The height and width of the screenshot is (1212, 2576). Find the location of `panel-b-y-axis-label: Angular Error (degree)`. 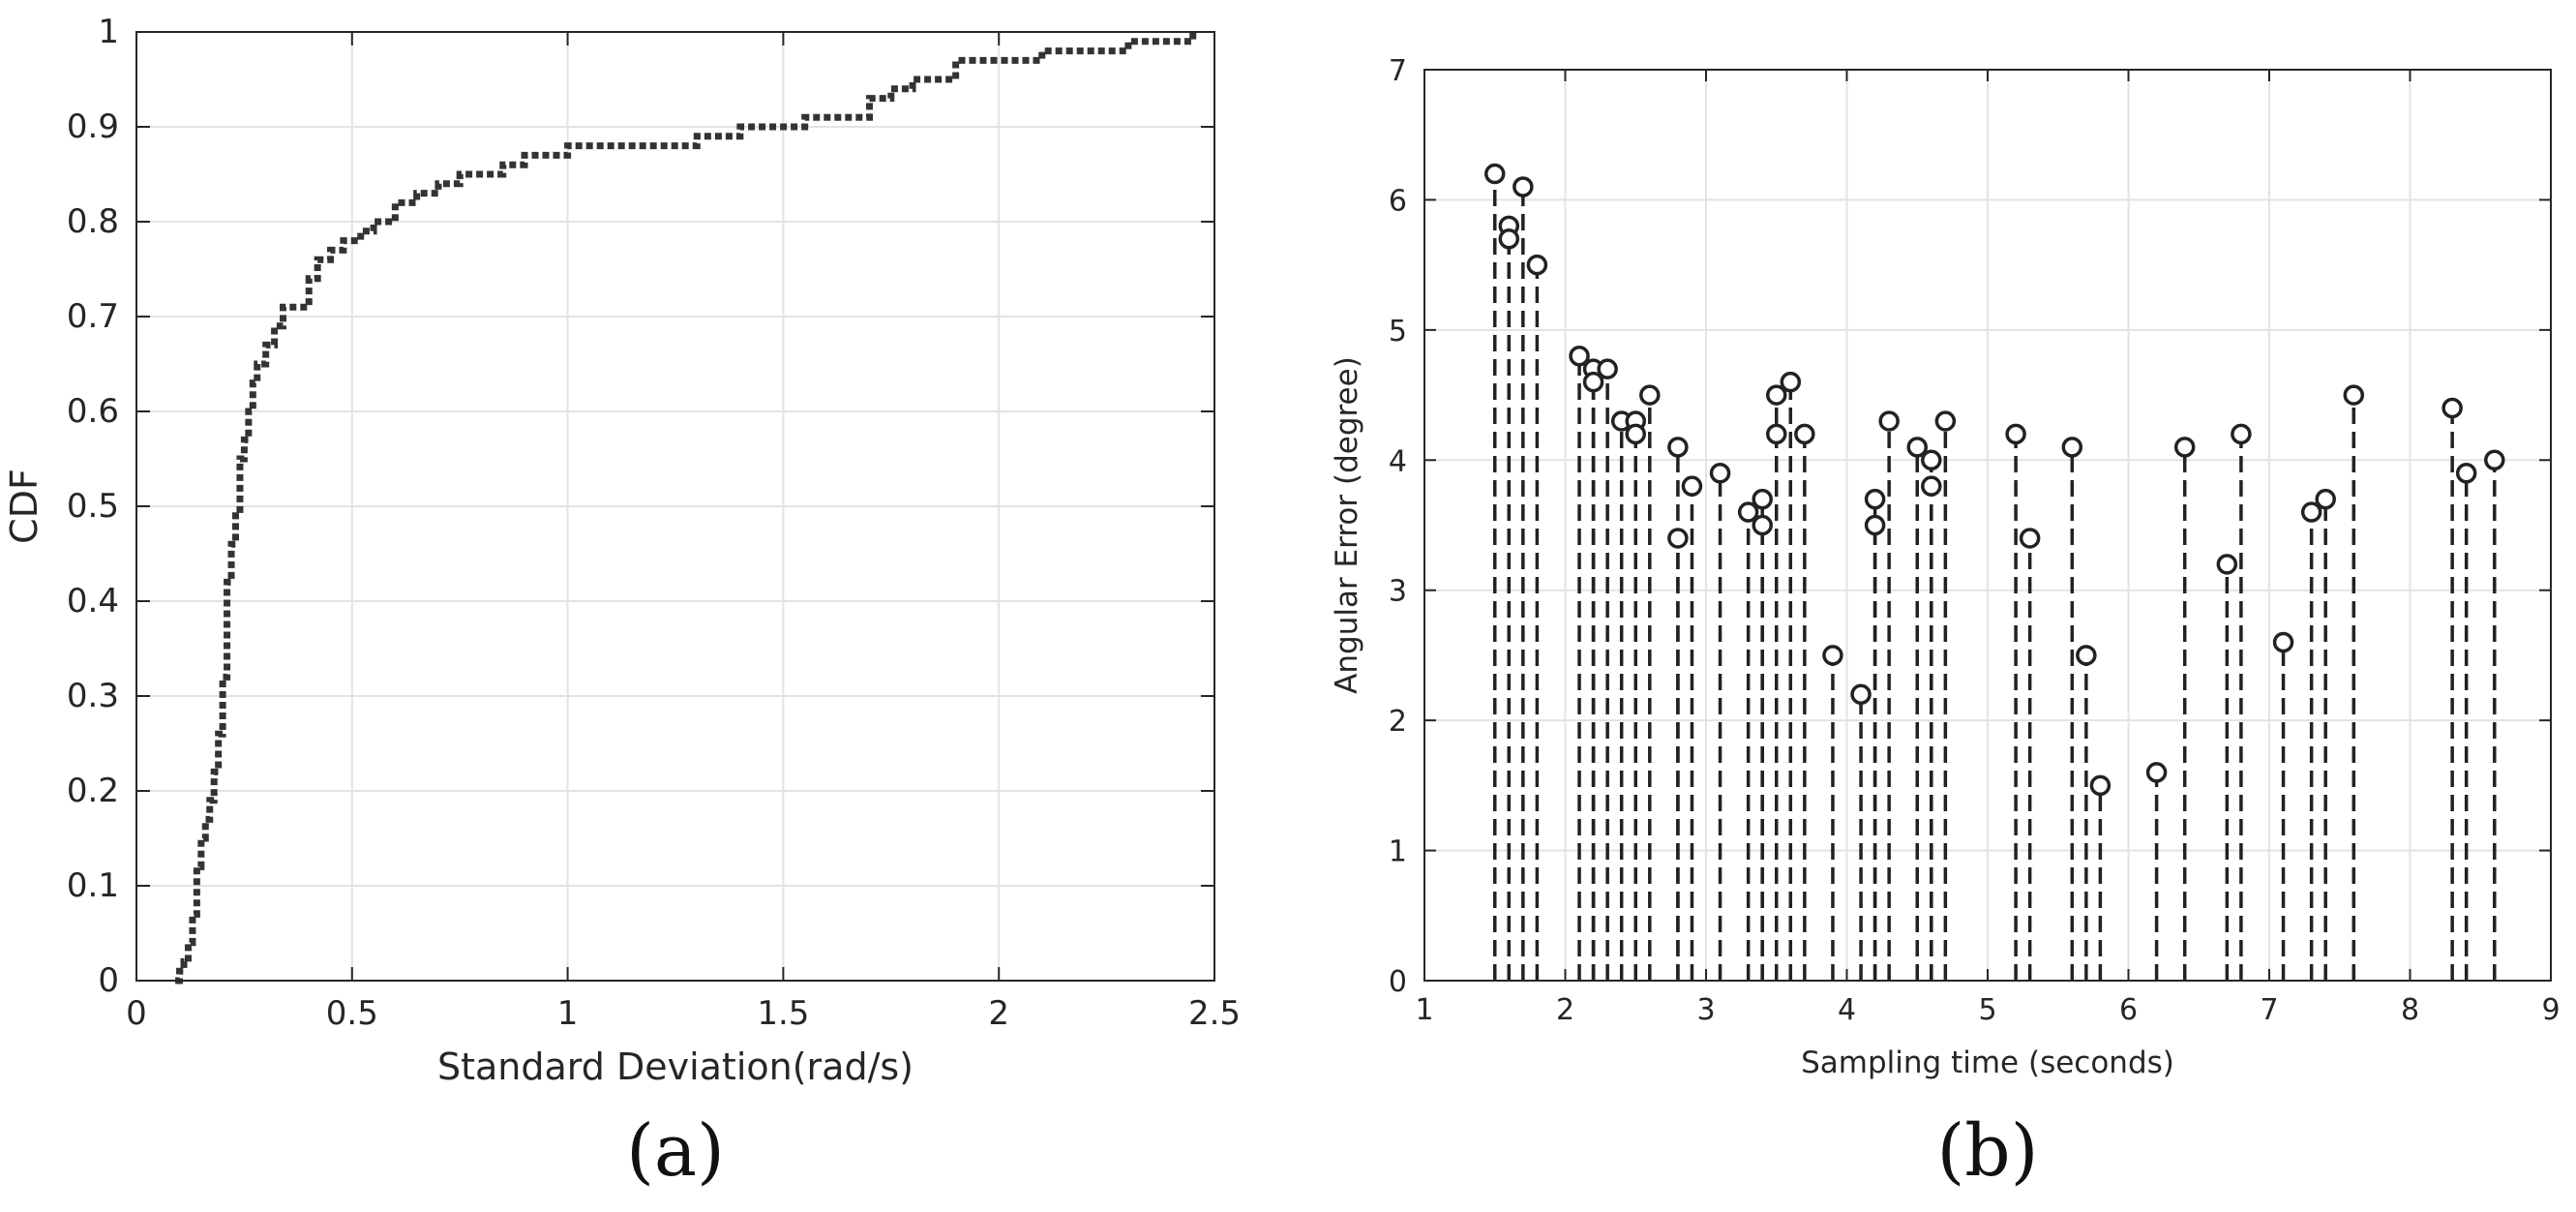

panel-b-y-axis-label: Angular Error (degree) is located at coordinates (1347, 525).